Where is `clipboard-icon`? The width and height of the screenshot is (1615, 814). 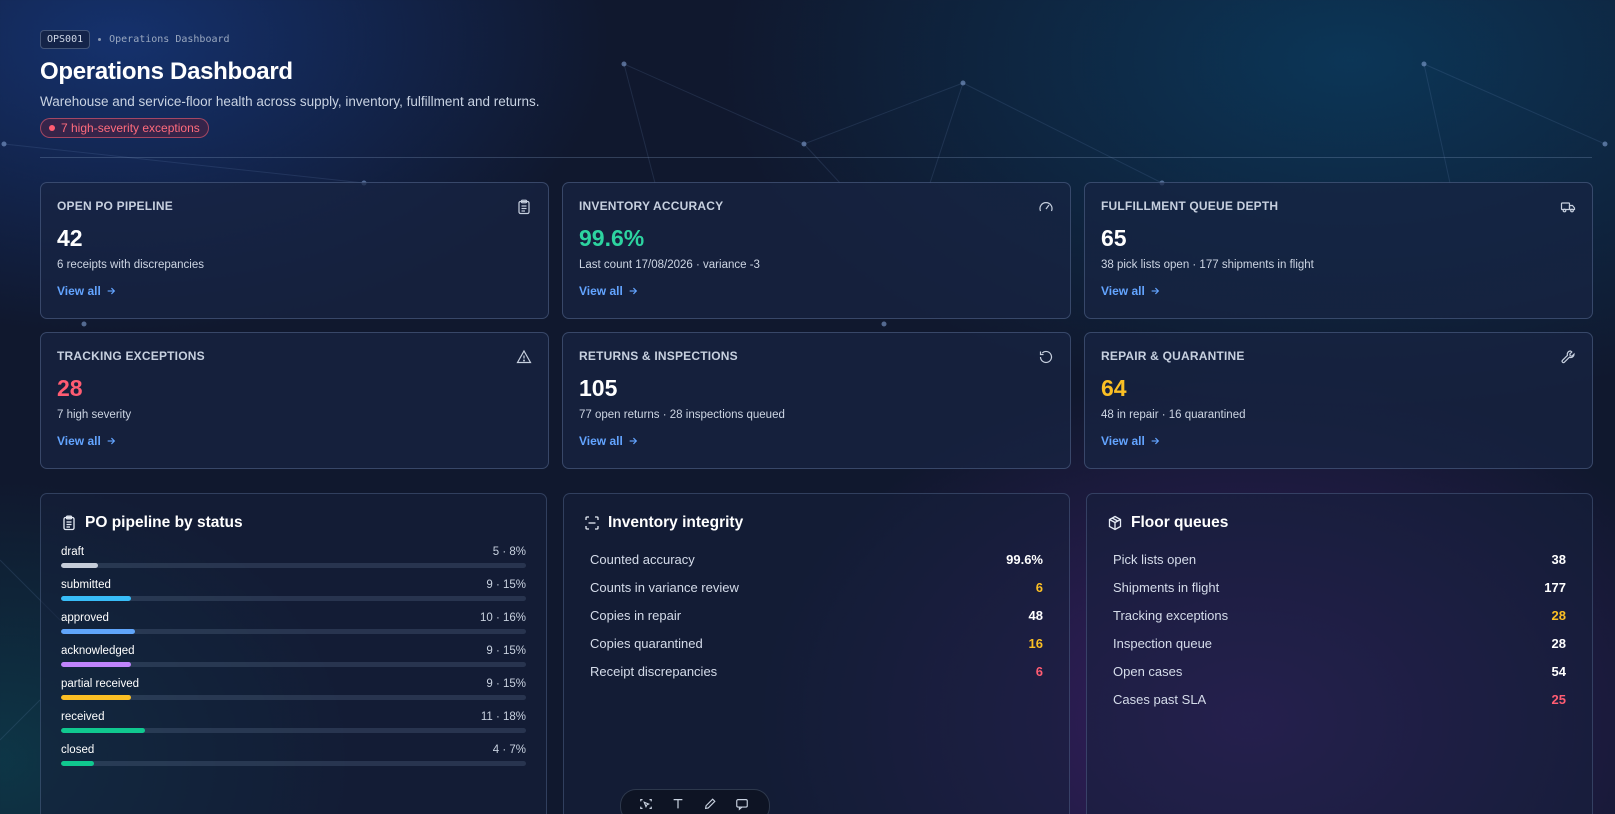 clipboard-icon is located at coordinates (69, 523).